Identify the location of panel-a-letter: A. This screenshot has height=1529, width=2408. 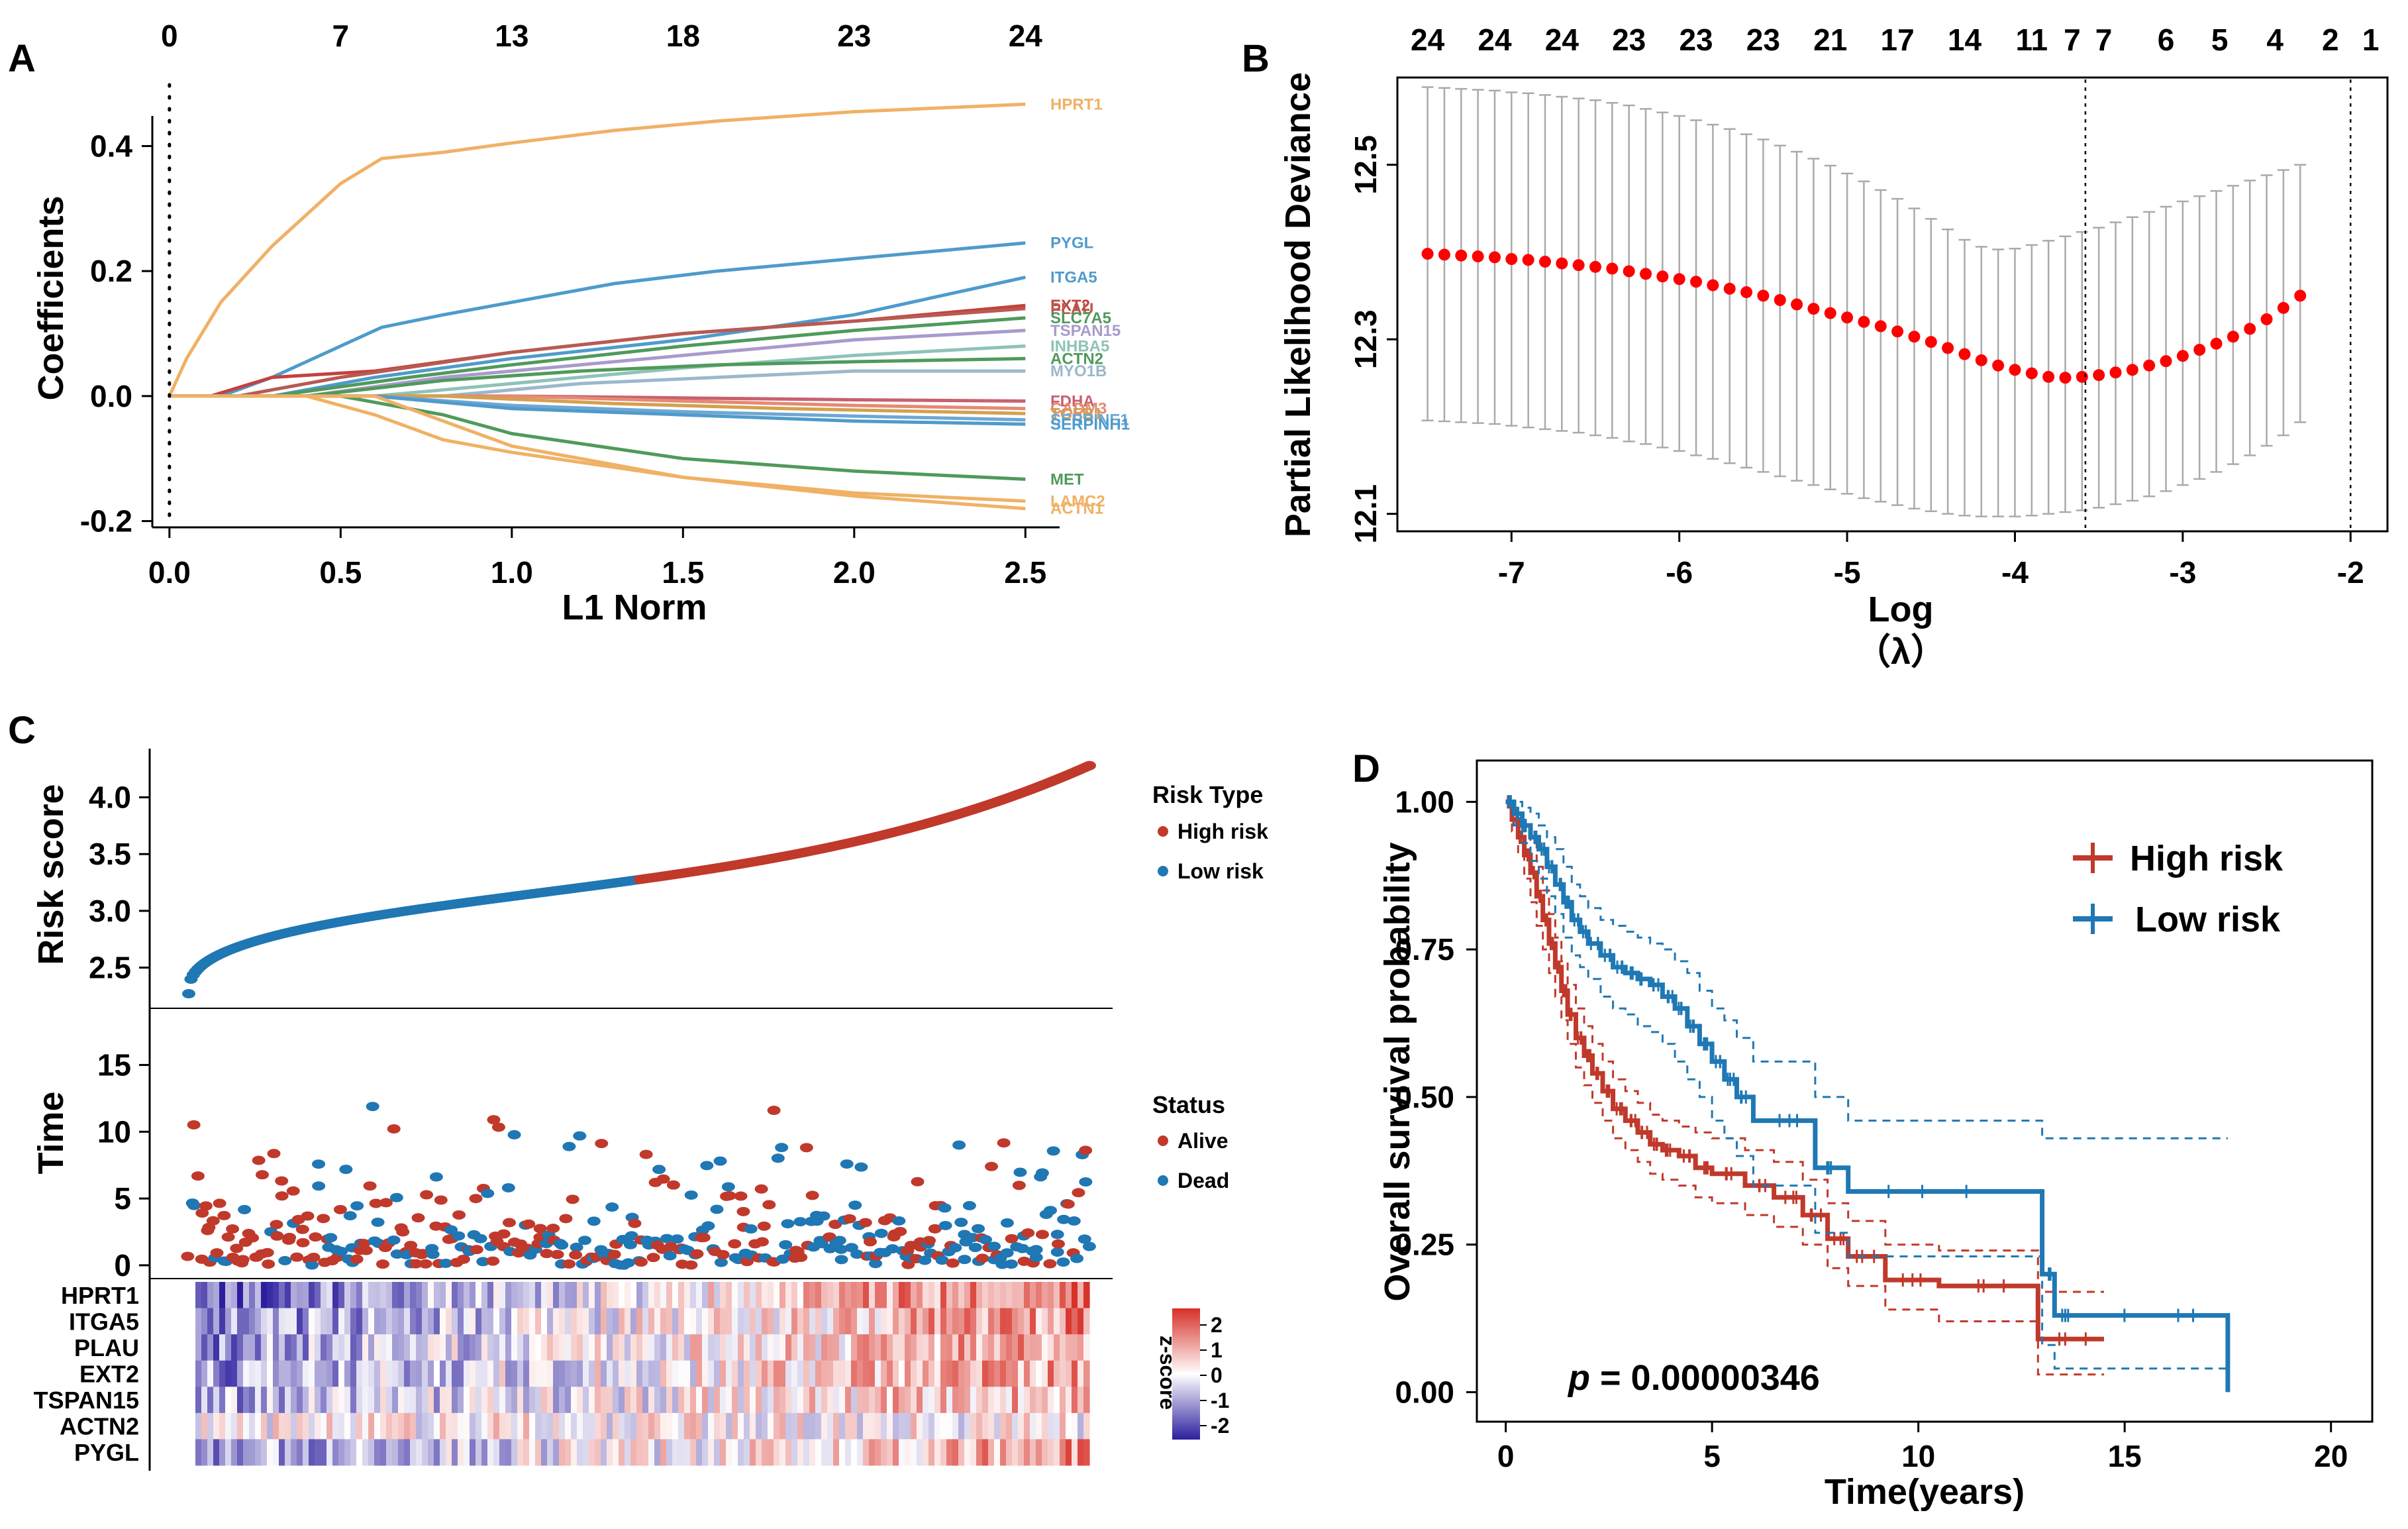
(22, 58).